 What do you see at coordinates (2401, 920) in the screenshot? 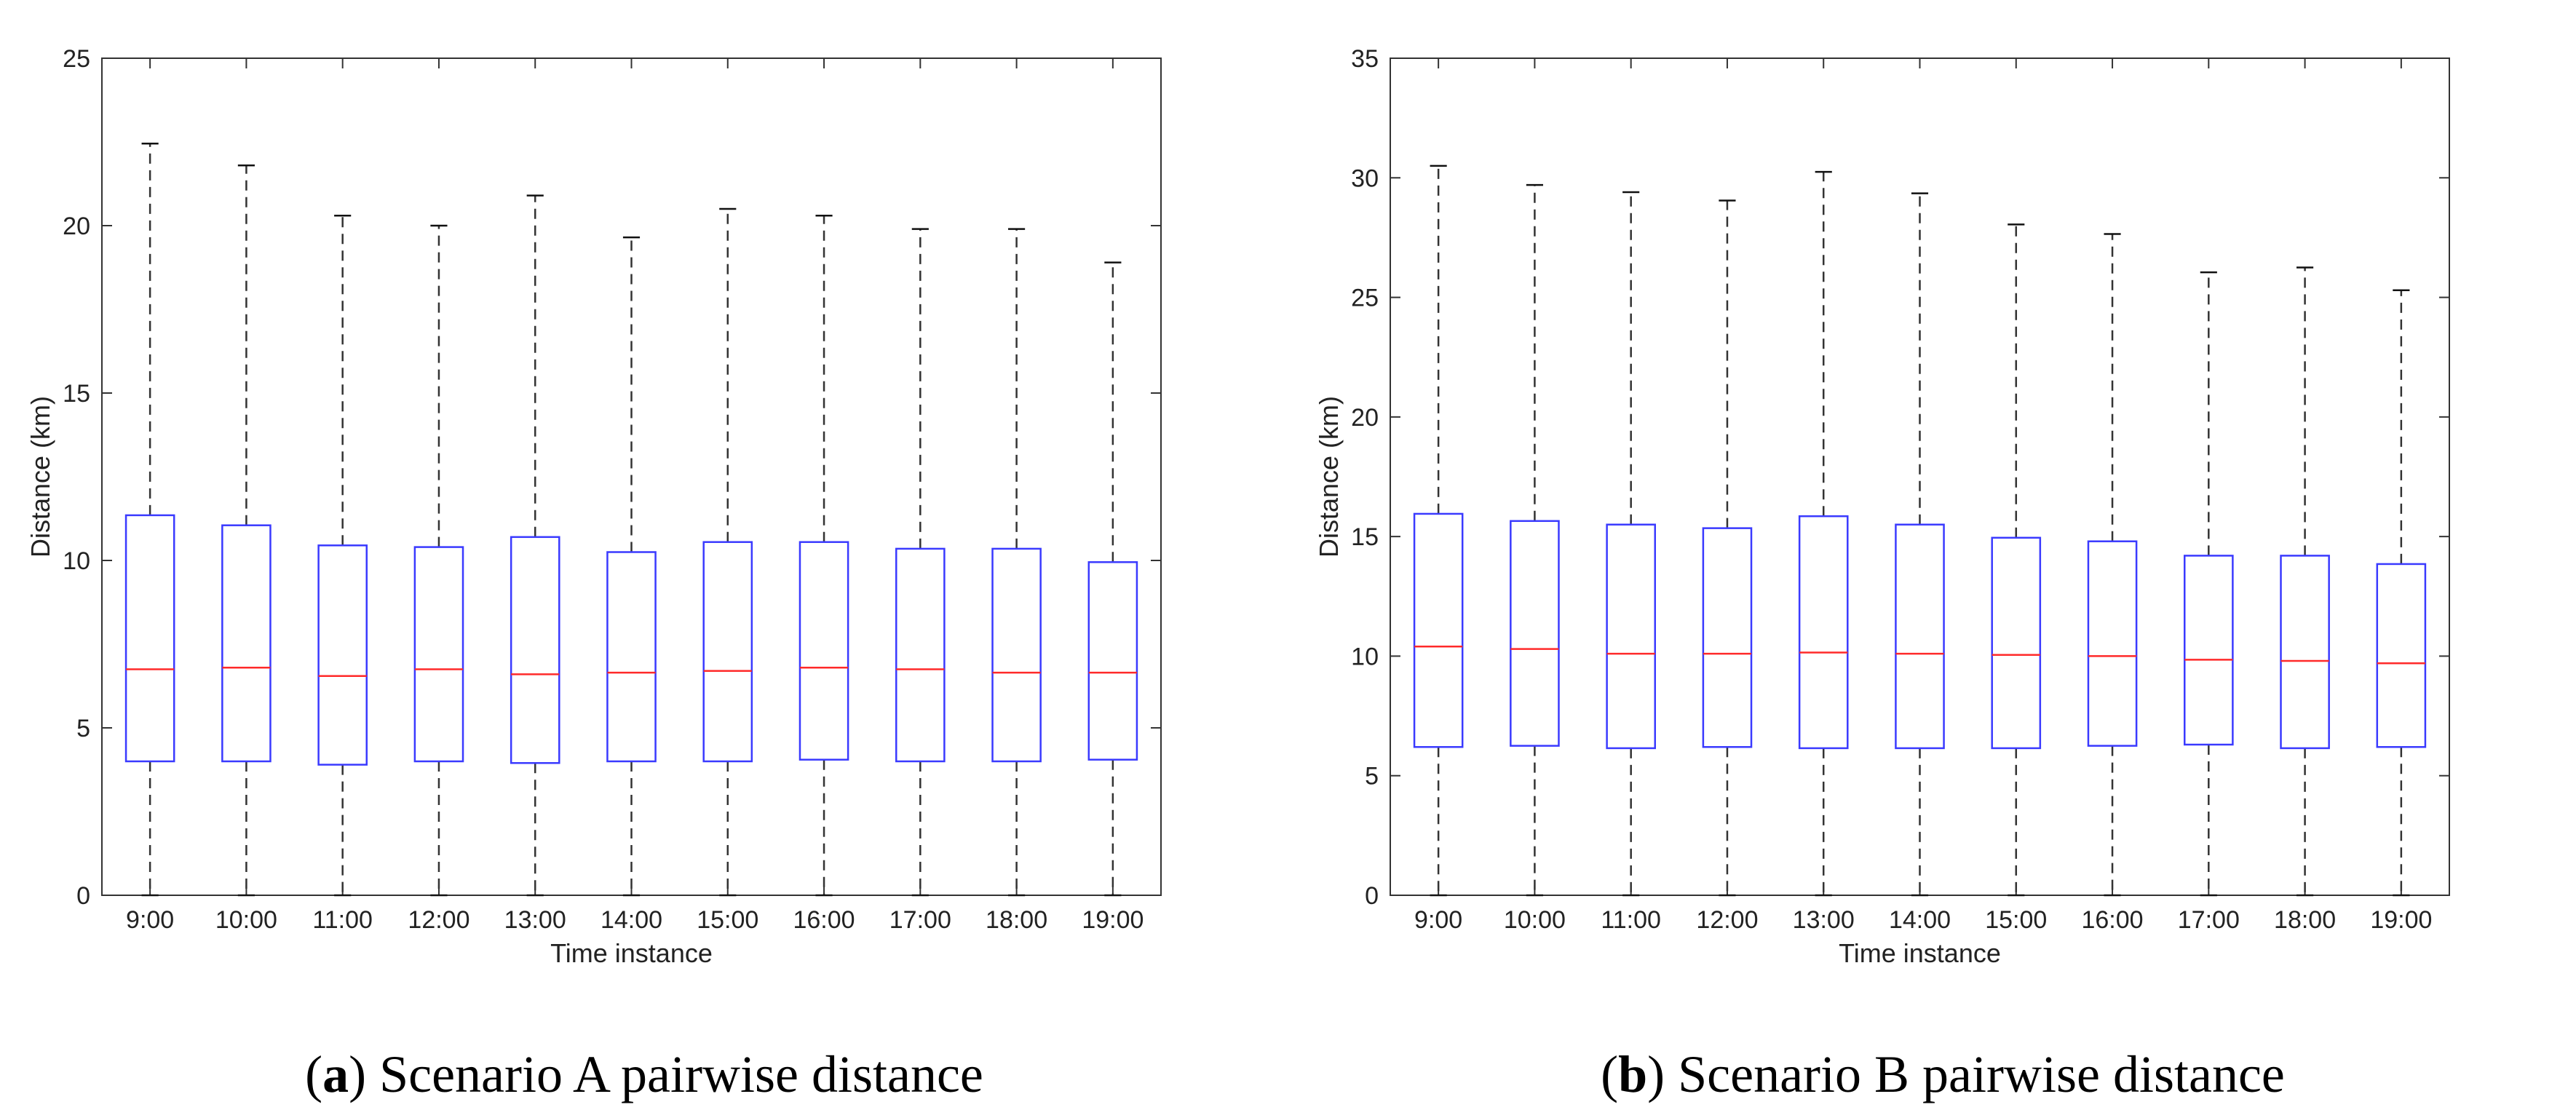
I see `chartb-xtick-label-10: 19:00` at bounding box center [2401, 920].